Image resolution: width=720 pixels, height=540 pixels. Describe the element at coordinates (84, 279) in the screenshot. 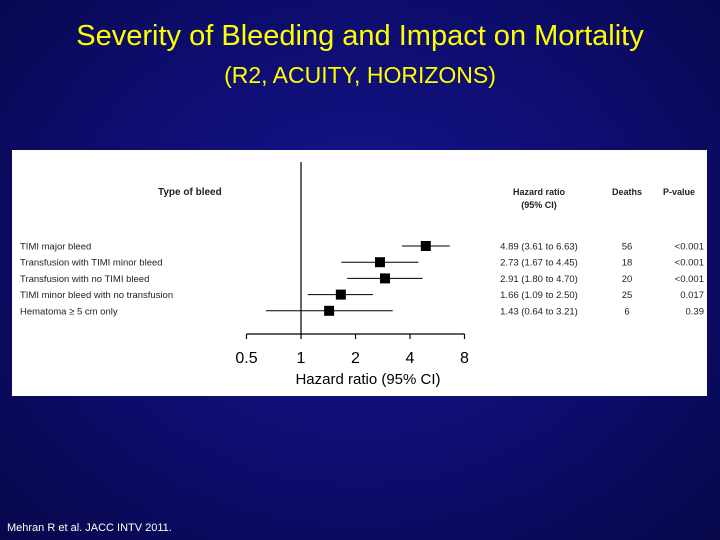

I see `row-label: Transfusion with no TIMI bleed` at that location.